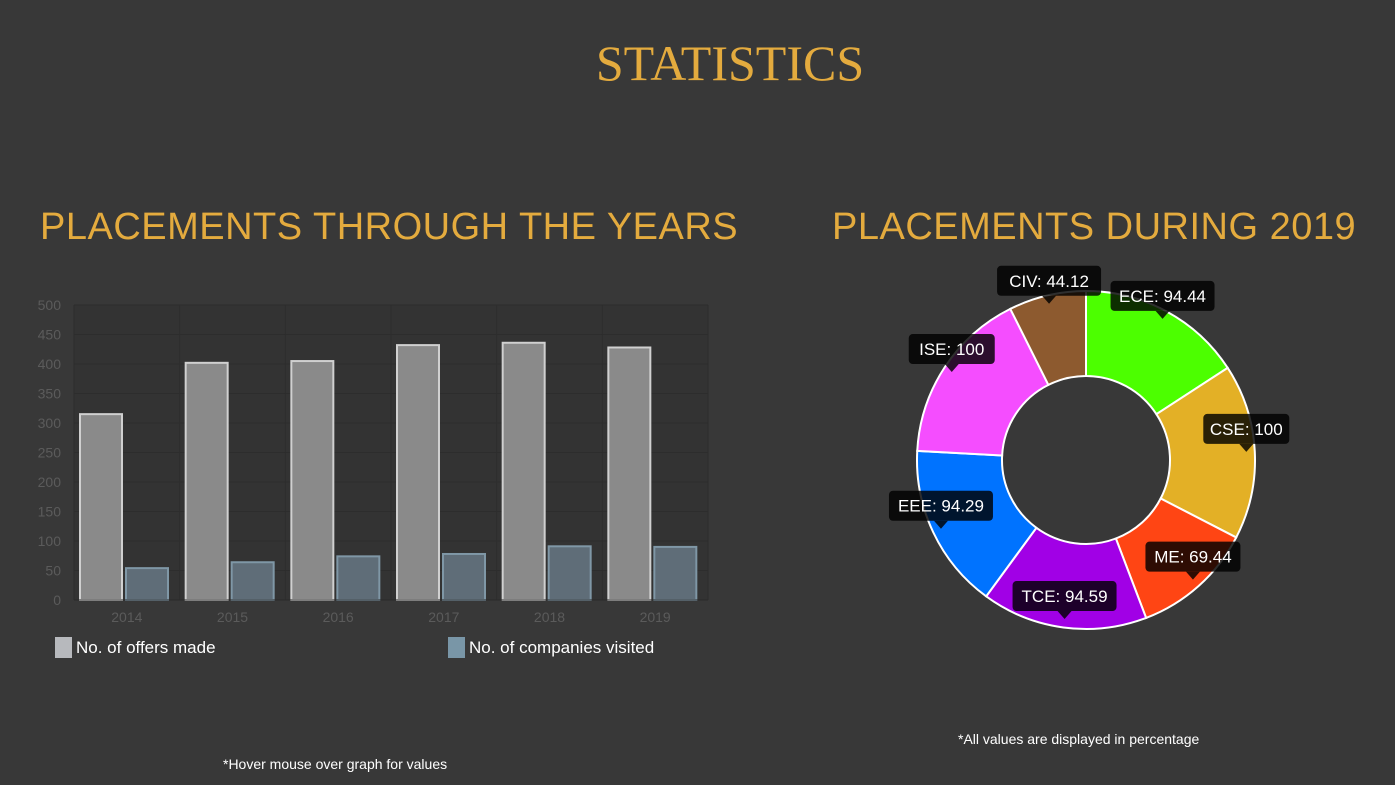 This screenshot has height=785, width=1395. I want to click on donut-slice-ise, so click(983, 382).